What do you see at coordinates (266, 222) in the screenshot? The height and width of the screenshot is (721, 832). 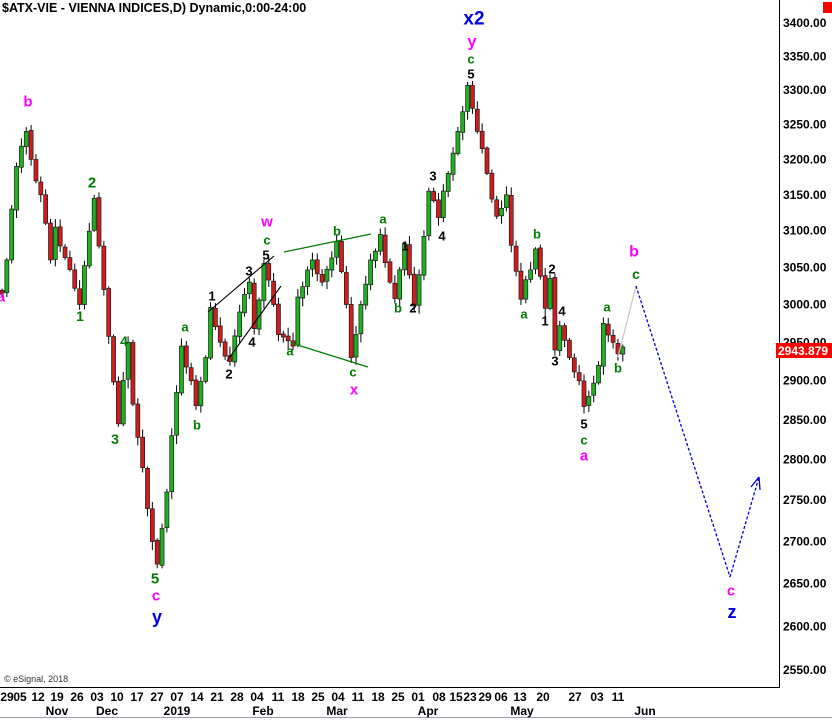 I see `wave-label-w: w` at bounding box center [266, 222].